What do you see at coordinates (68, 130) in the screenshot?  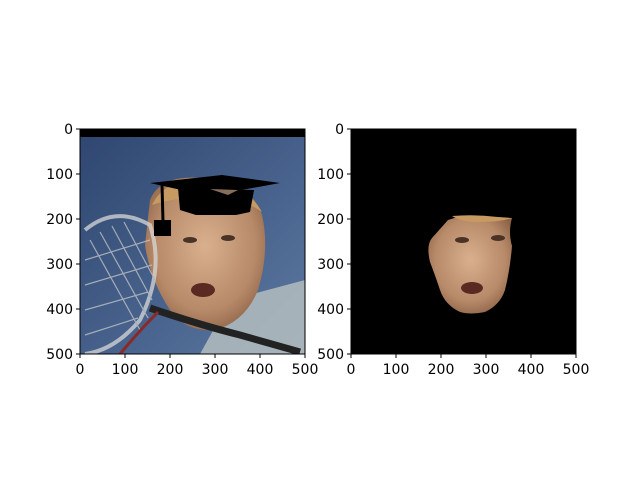 I see `left-ytick-label: 0` at bounding box center [68, 130].